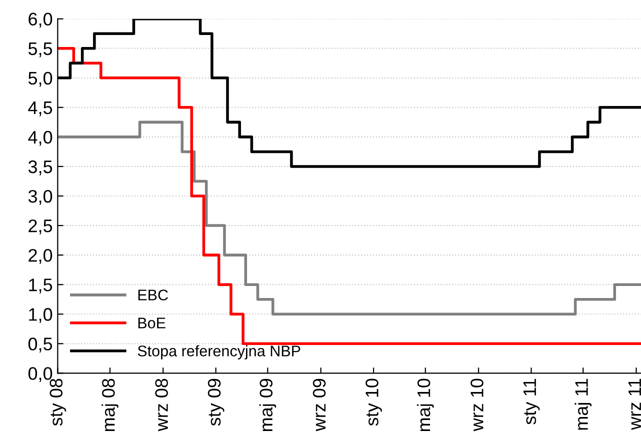  Describe the element at coordinates (153, 295) in the screenshot. I see `legend-label: EBC` at that location.